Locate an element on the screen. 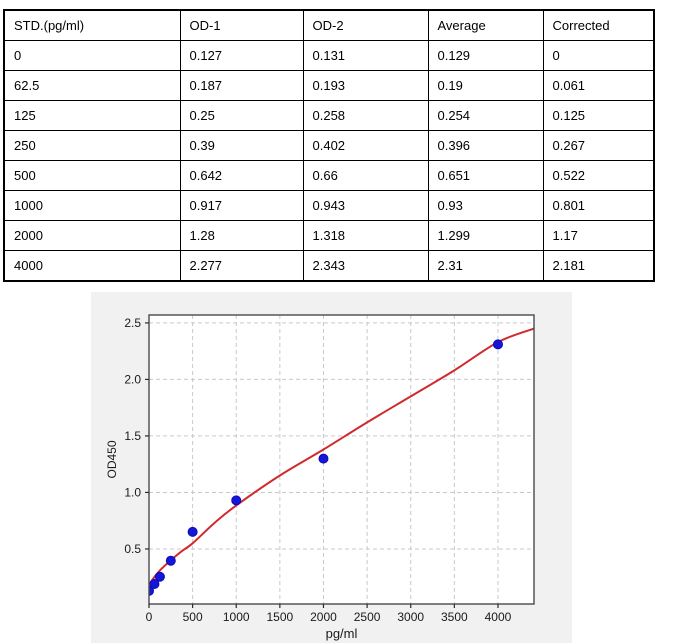 The image size is (677, 643). table-cell: 0.39 is located at coordinates (241, 145).